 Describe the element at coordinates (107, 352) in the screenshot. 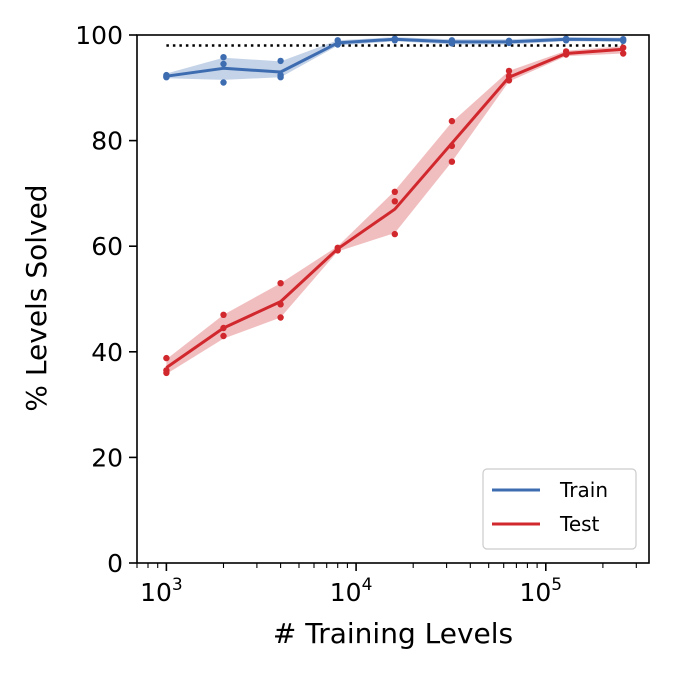

I see `y-tick-label-40: 40` at that location.